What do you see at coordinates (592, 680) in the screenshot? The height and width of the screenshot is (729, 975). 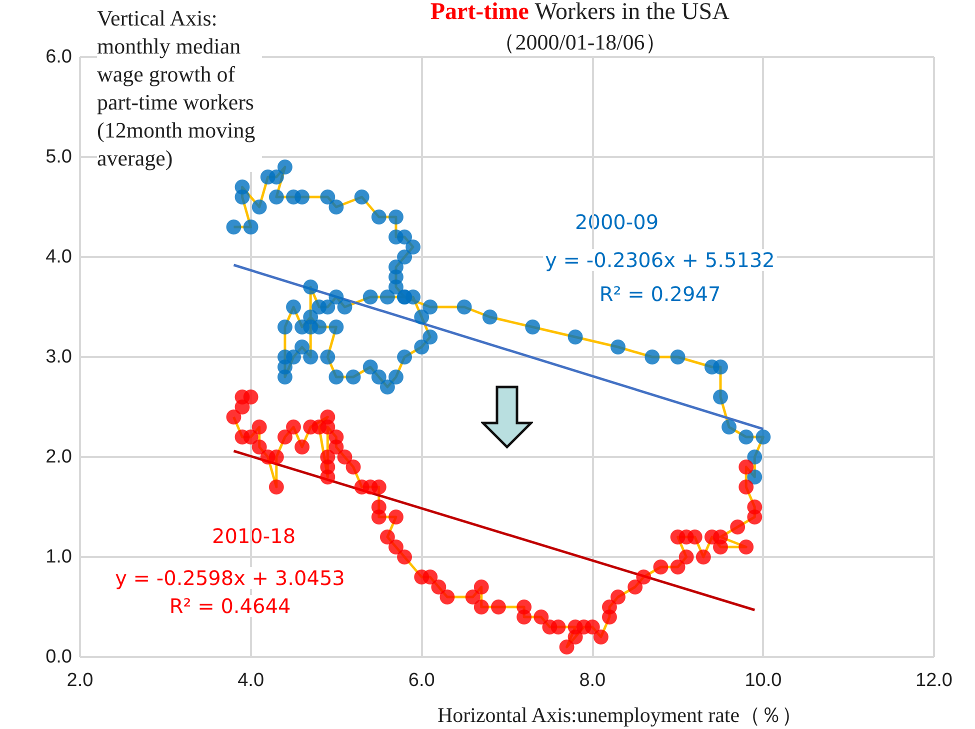 I see `x-tick-label: 8.0` at bounding box center [592, 680].